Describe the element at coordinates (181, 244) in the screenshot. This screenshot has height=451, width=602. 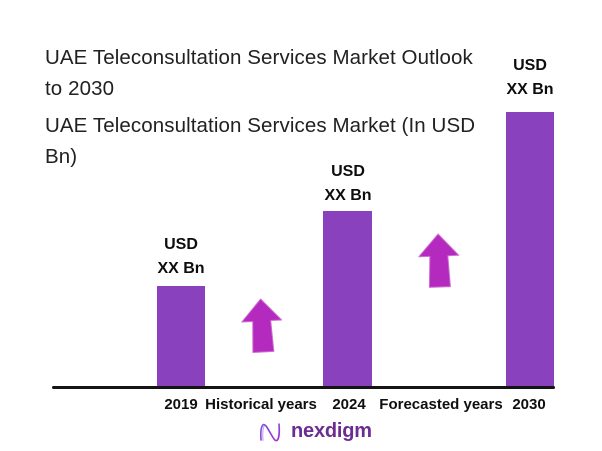
I see `bar-value-2019-line1: USD` at that location.